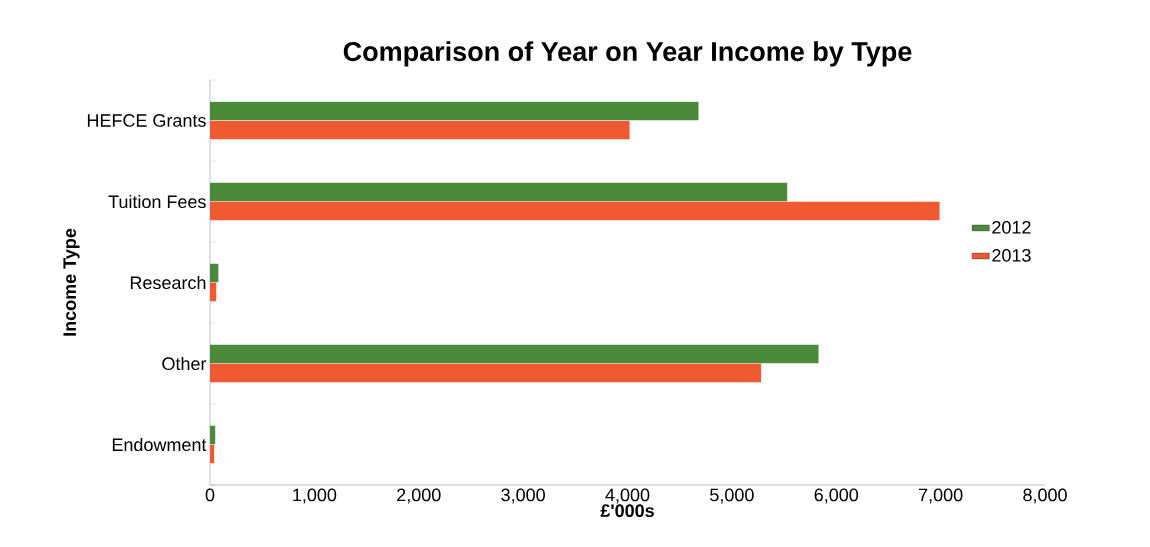 This screenshot has width=1150, height=547. Describe the element at coordinates (627, 511) in the screenshot. I see `x-axis-title: £'000s` at that location.